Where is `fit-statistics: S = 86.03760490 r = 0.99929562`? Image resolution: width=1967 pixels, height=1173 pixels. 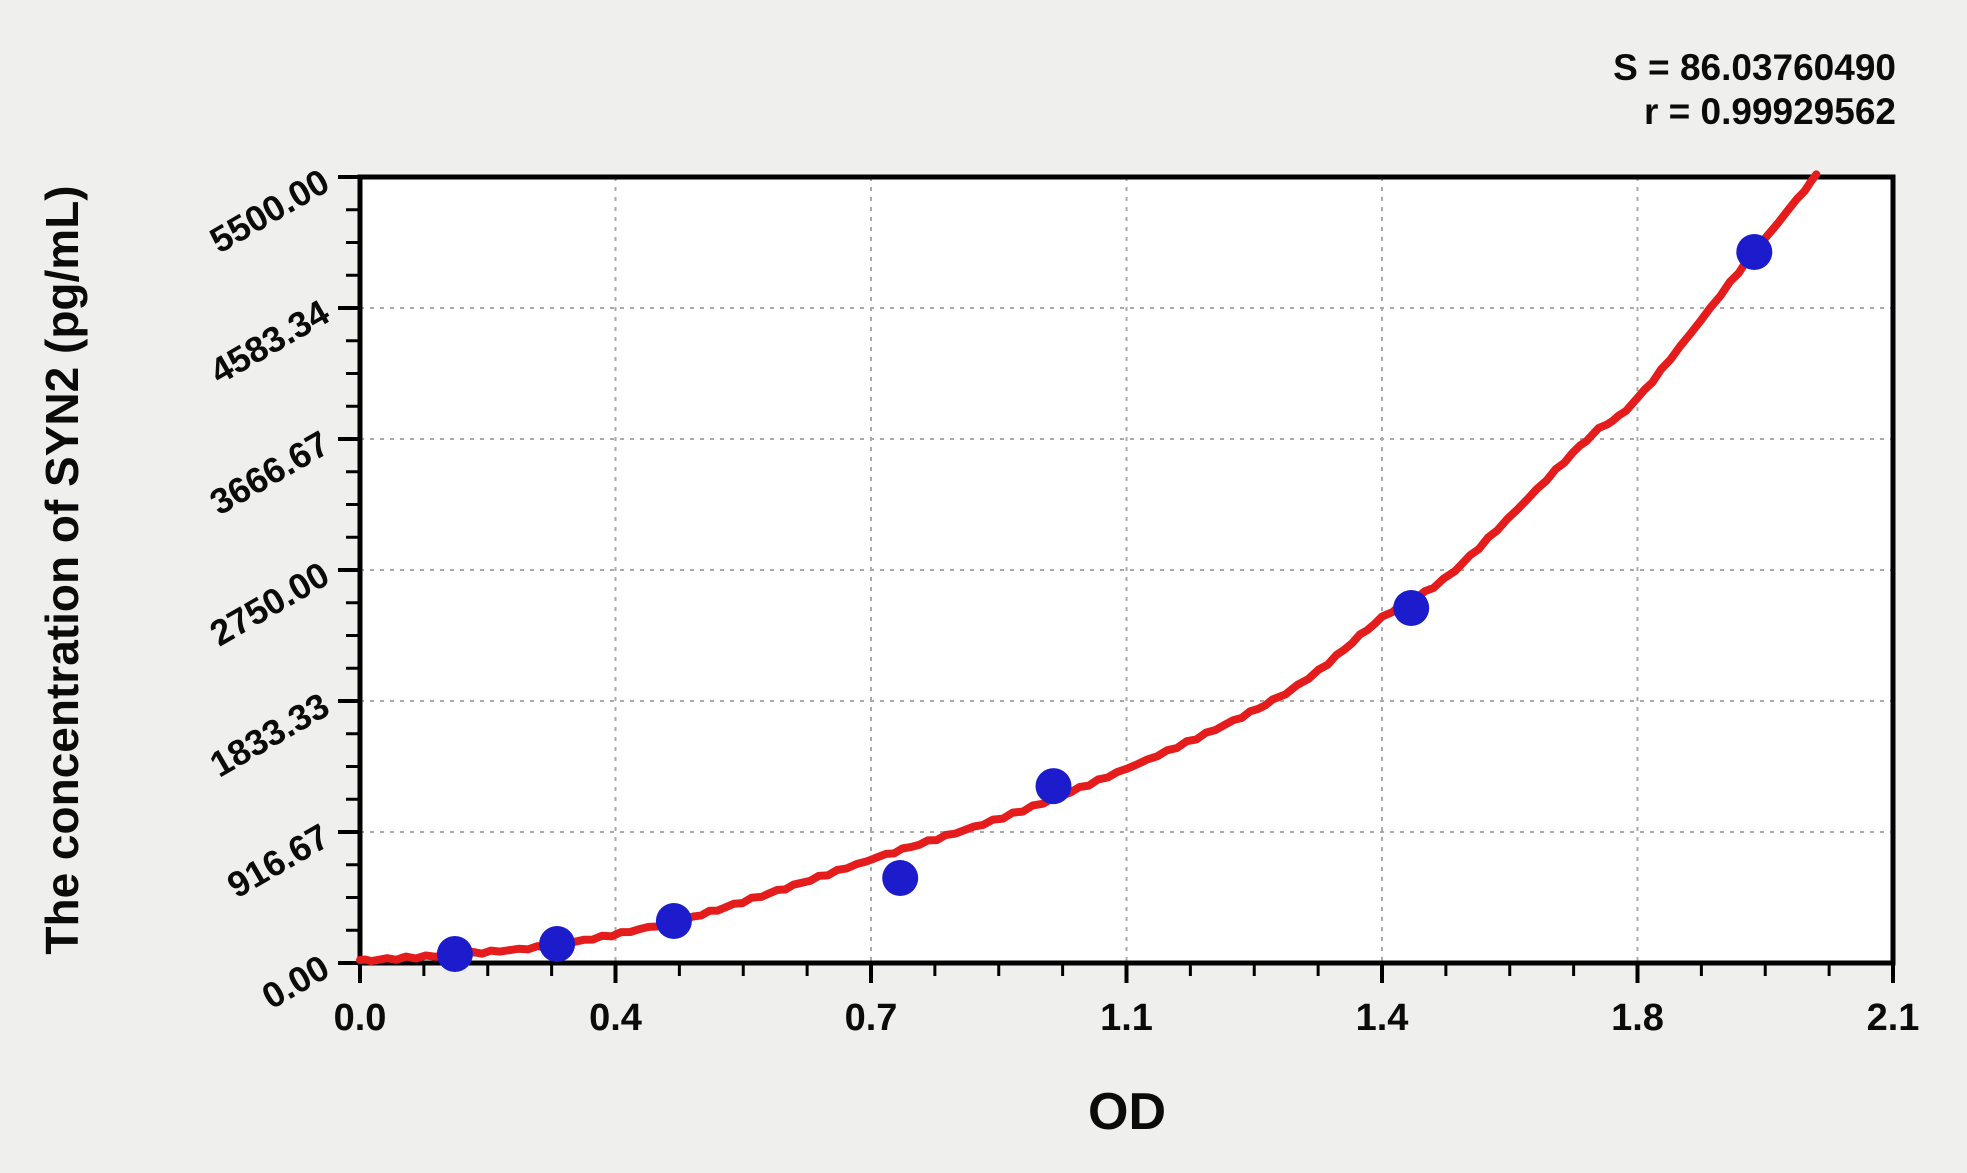
fit-statistics: S = 86.03760490 r = 0.99929562 is located at coordinates (1754, 90).